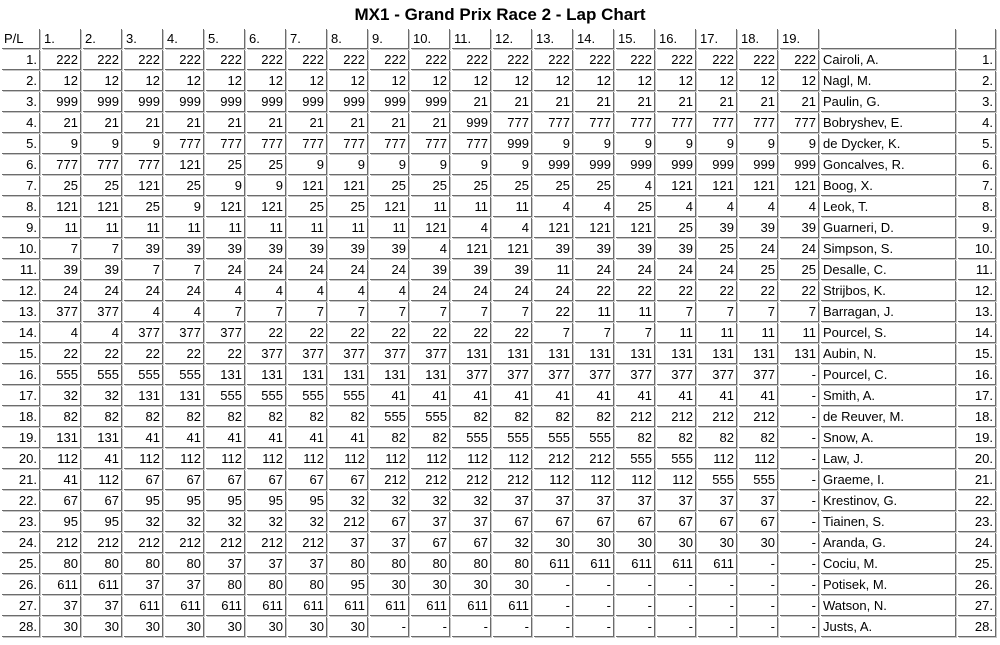 The image size is (1000, 645). Describe the element at coordinates (977, 417) in the screenshot. I see `final-position-cell: 18.` at that location.